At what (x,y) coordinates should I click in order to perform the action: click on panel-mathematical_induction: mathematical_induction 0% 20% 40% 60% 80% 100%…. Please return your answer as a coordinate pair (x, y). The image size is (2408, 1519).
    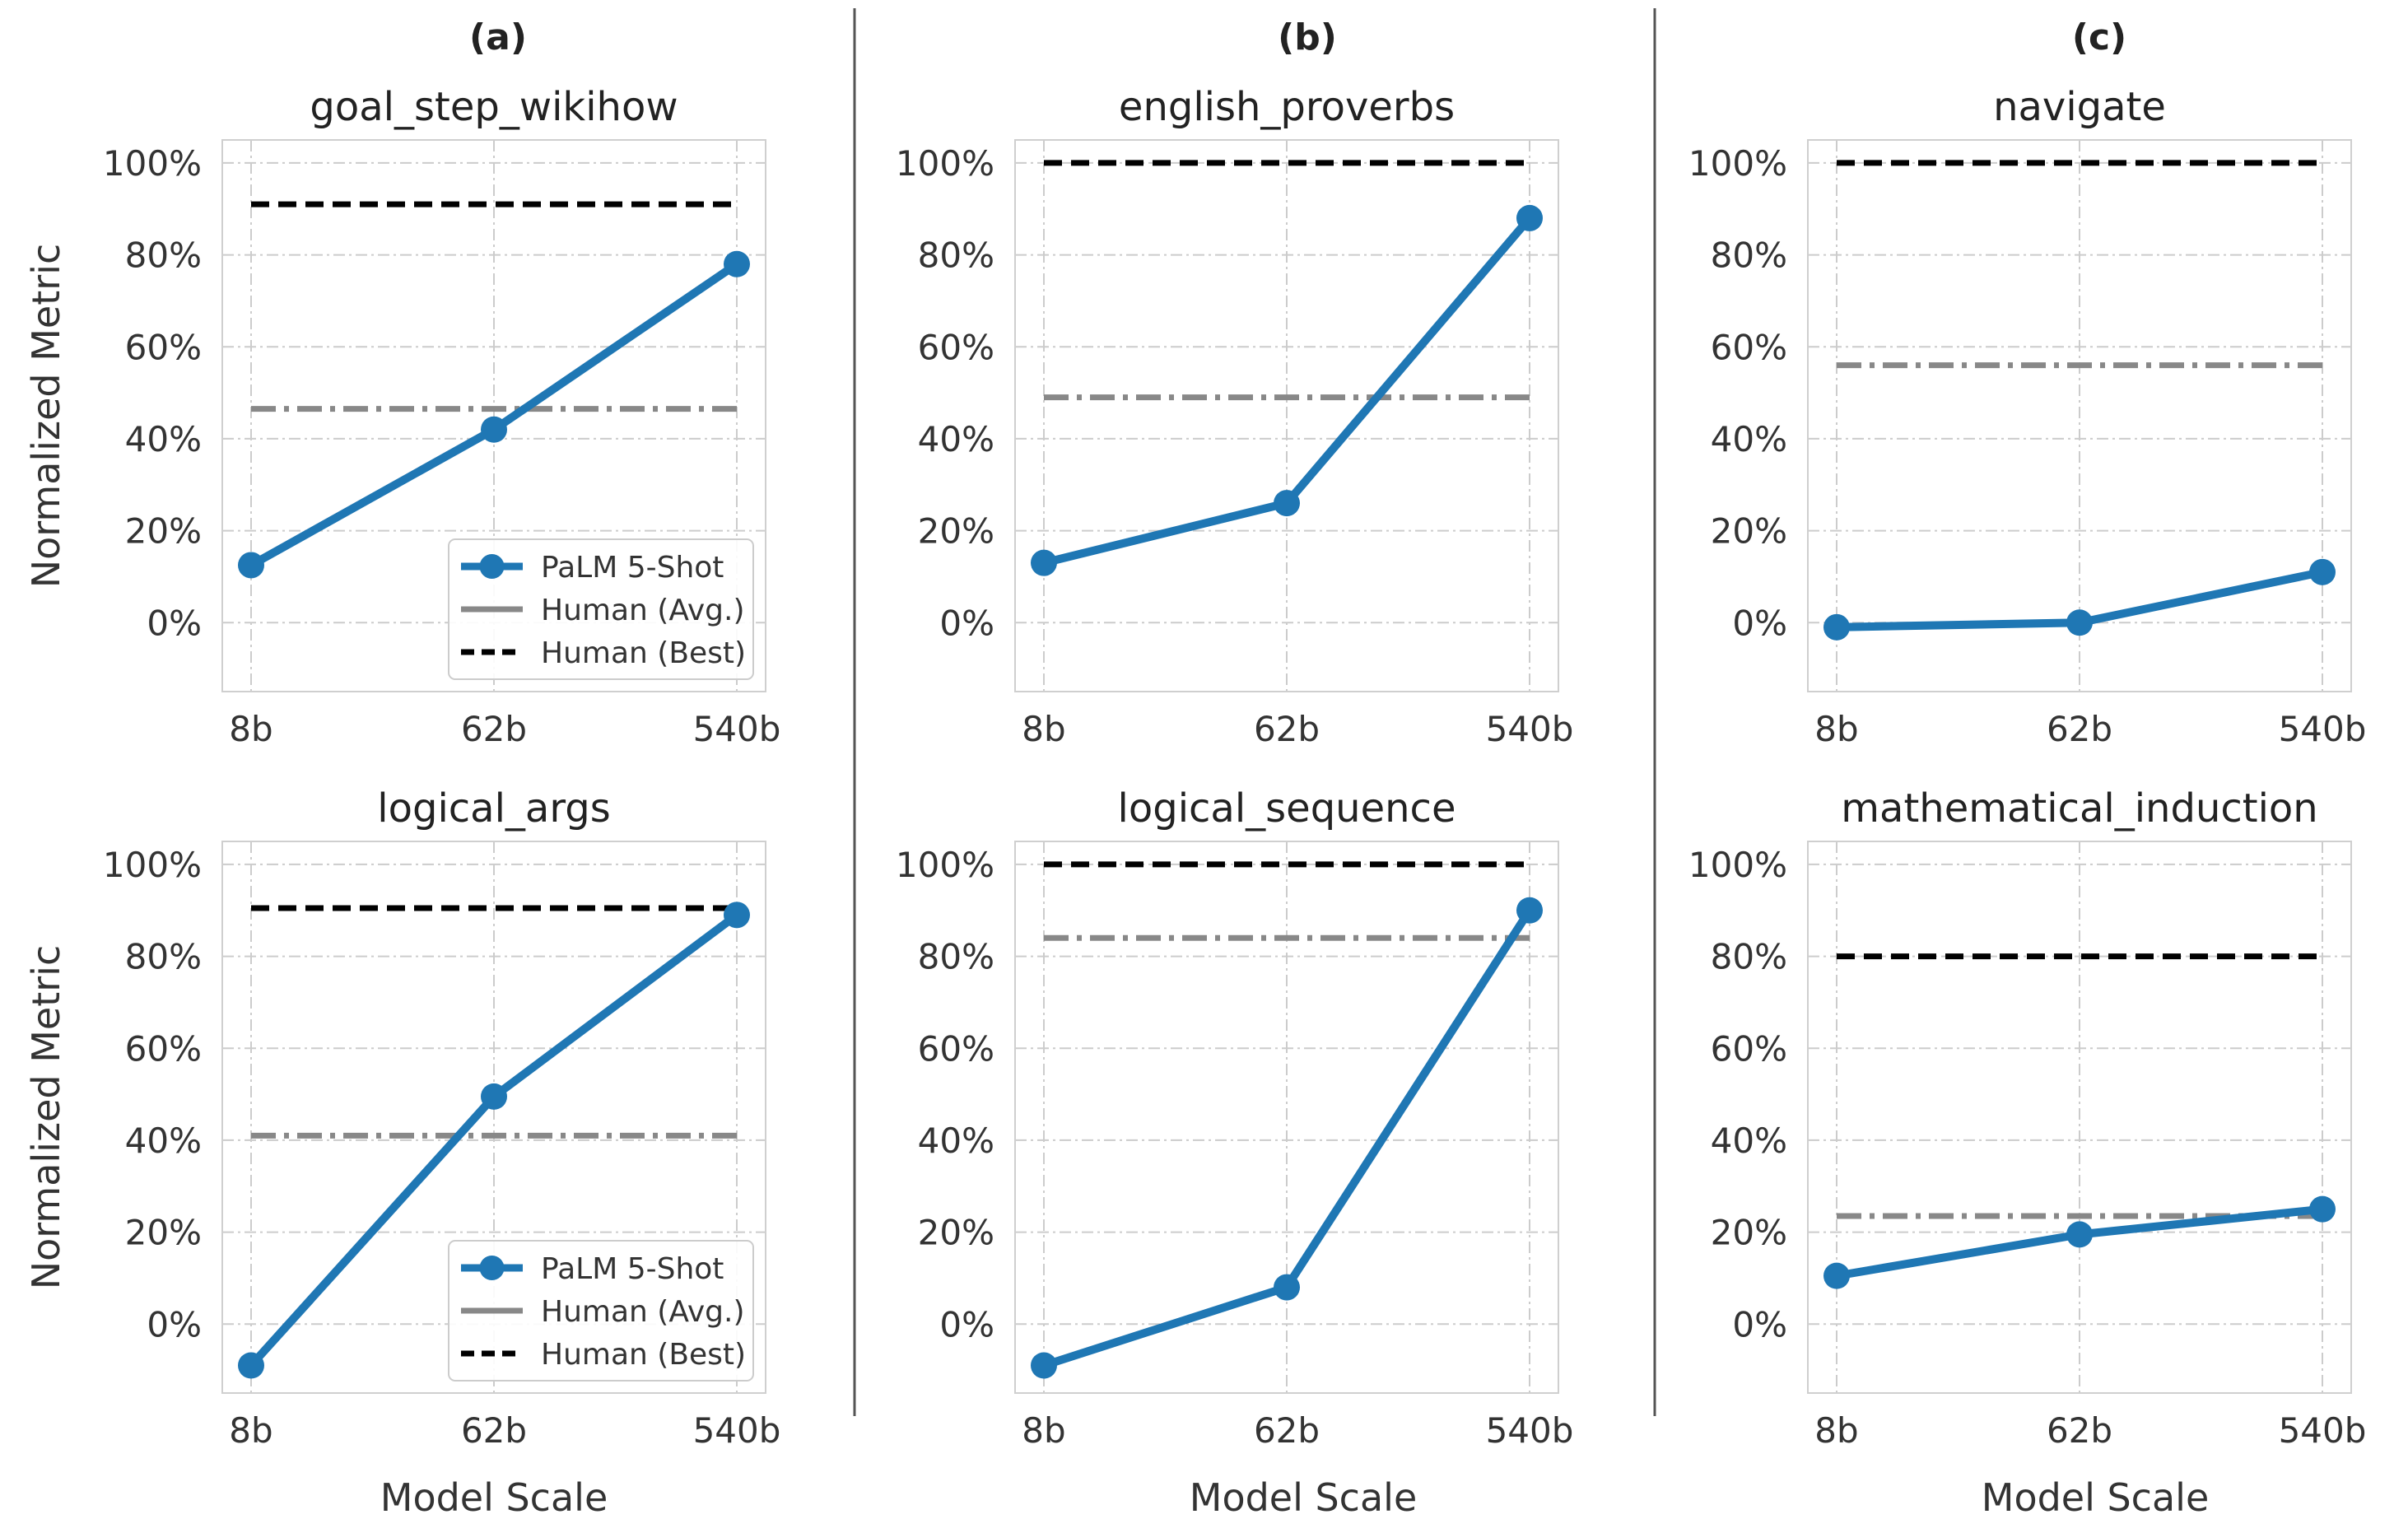
    Looking at the image, I should click on (2027, 1118).